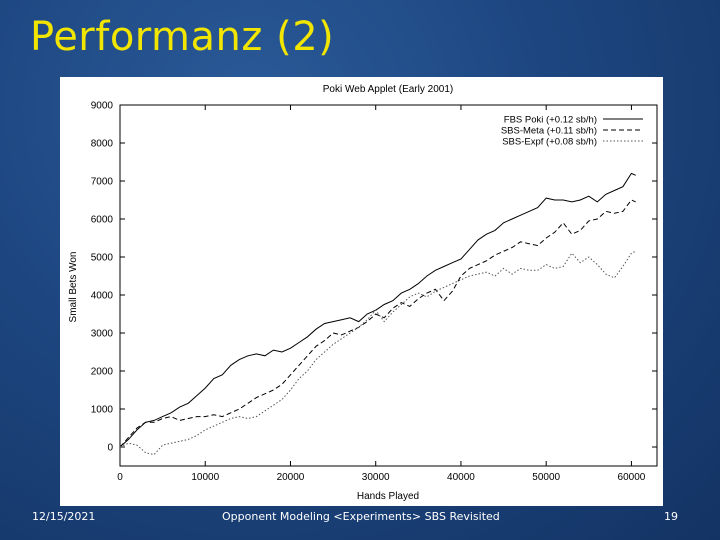  What do you see at coordinates (205, 477) in the screenshot?
I see `x-tick-label: 10000` at bounding box center [205, 477].